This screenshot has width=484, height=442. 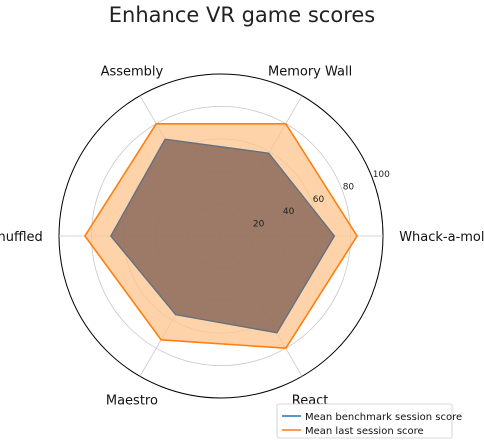 What do you see at coordinates (259, 225) in the screenshot?
I see `tick-label-20: 20` at bounding box center [259, 225].